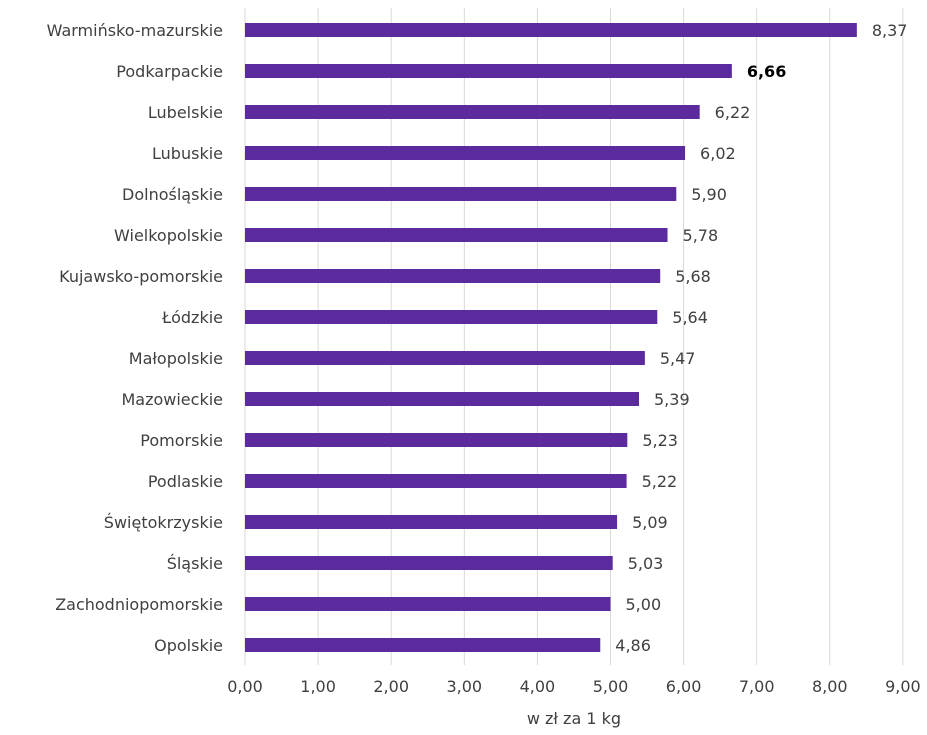 The width and height of the screenshot is (927, 735). Describe the element at coordinates (139, 604) in the screenshot. I see `category-label: Zachodniopomorskie` at that location.